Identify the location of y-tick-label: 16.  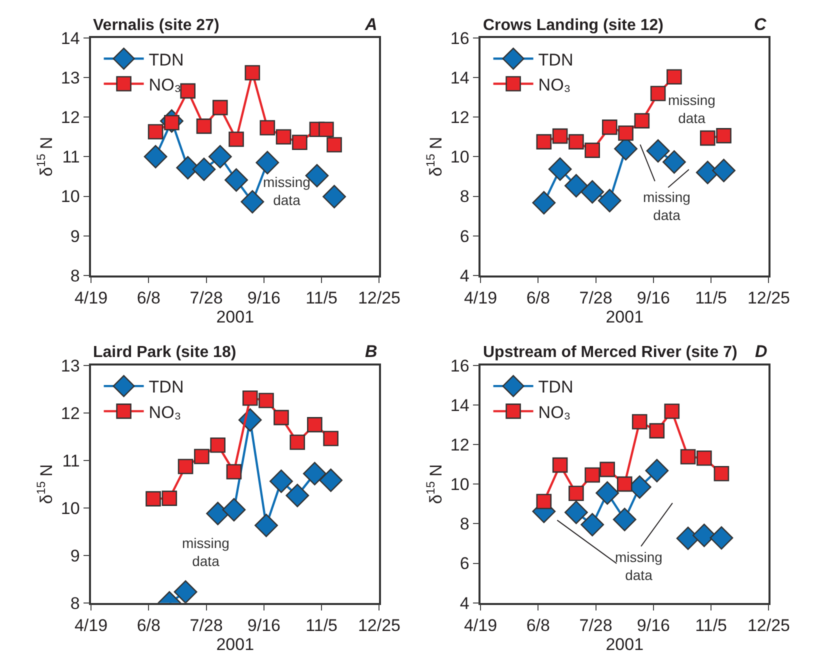
(460, 366).